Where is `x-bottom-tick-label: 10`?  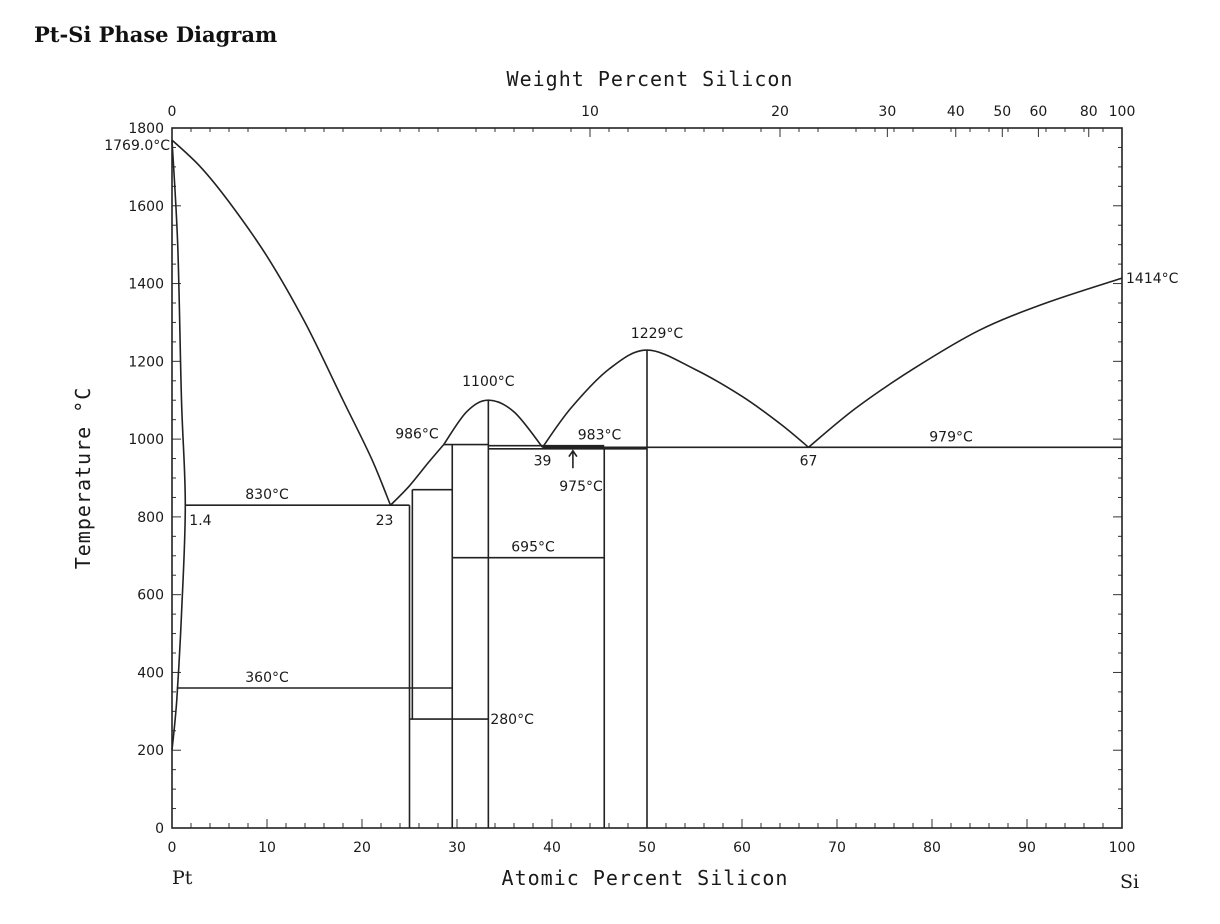 x-bottom-tick-label: 10 is located at coordinates (267, 848).